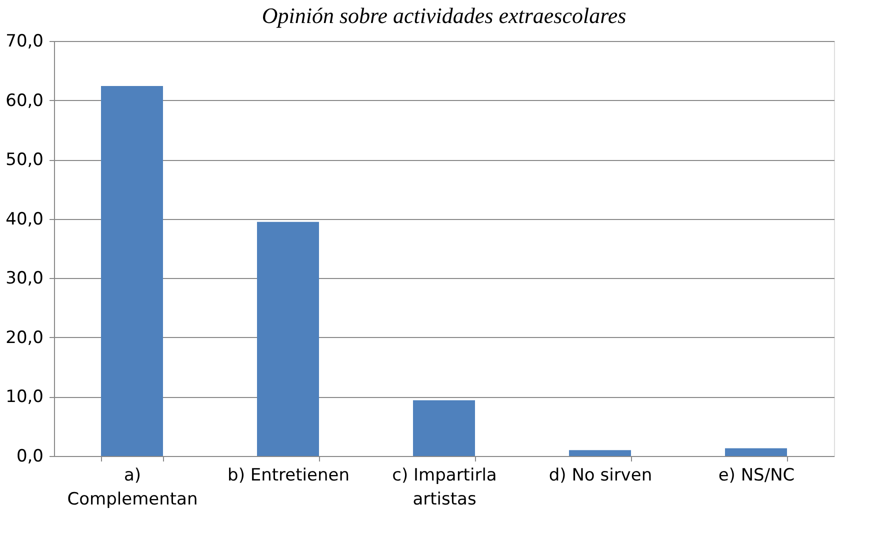 The width and height of the screenshot is (890, 541). Describe the element at coordinates (444, 488) in the screenshot. I see `x-tick-label: c) Impartirla artistas` at that location.